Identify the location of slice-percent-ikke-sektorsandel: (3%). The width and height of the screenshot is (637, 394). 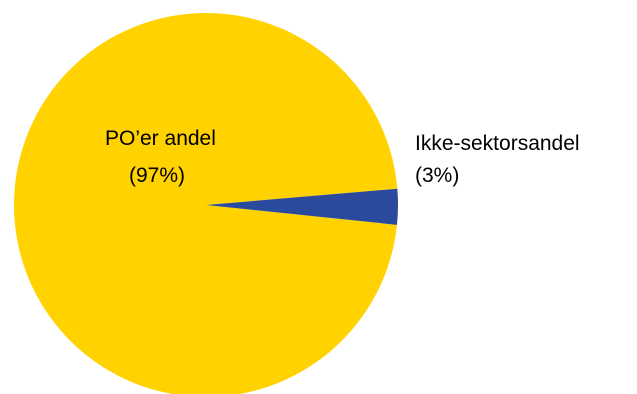
(437, 175).